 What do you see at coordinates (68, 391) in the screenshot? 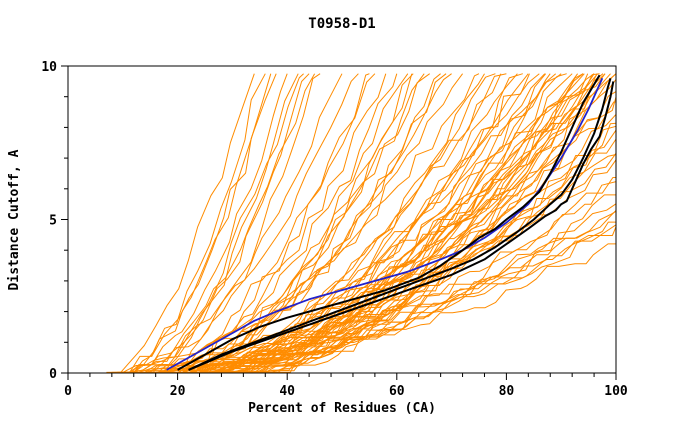
I see `x-tick-label: 0` at bounding box center [68, 391].